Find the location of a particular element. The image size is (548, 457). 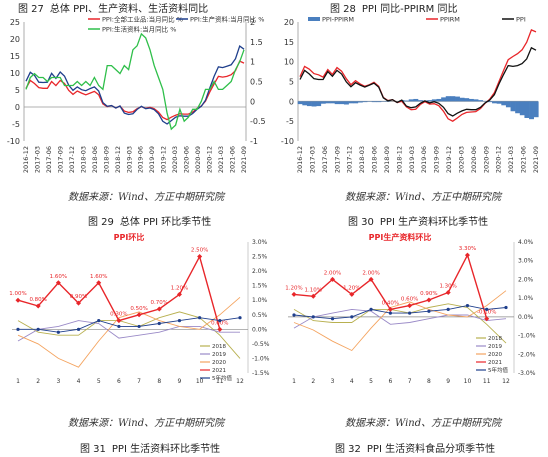

data-label: 0.80% is located at coordinates (37, 300).